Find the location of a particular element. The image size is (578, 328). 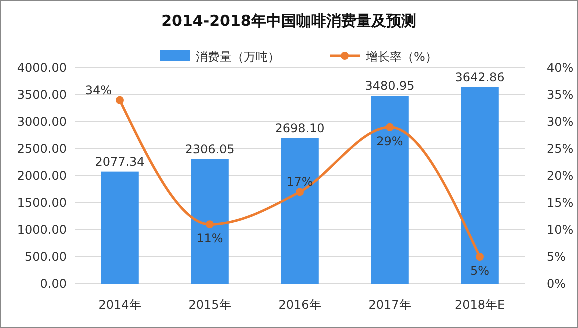

x-tick-label: 2018年E is located at coordinates (480, 305).